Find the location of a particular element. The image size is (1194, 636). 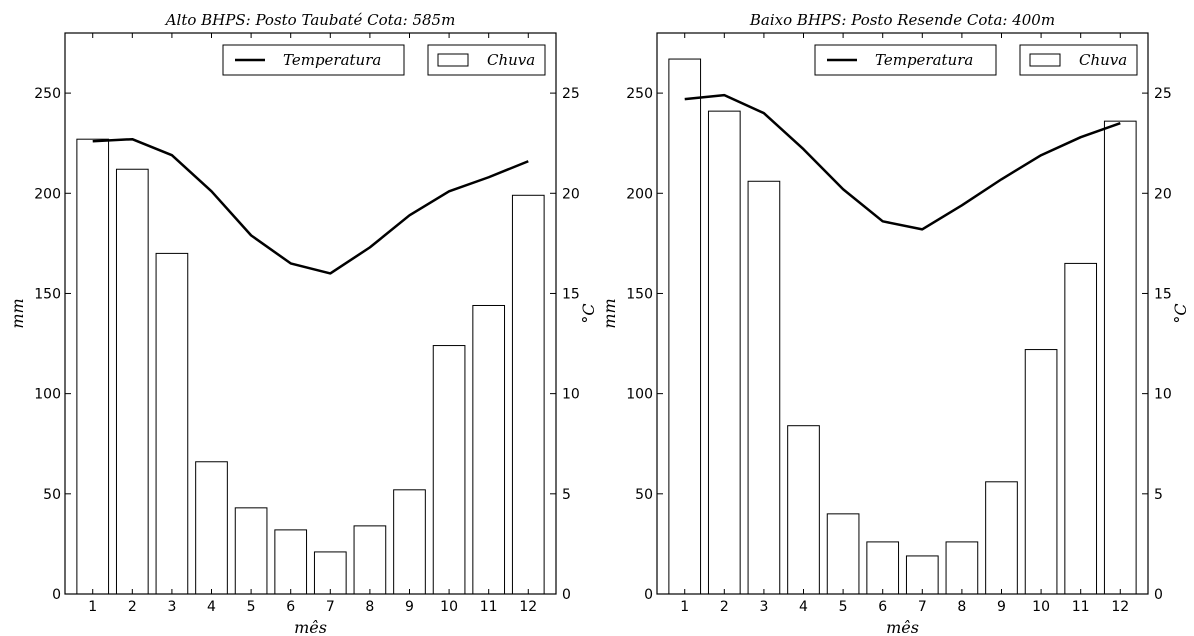

chart-title: Alto BHPS: Posto Taubaté Cota: 585m is located at coordinates (310, 20).